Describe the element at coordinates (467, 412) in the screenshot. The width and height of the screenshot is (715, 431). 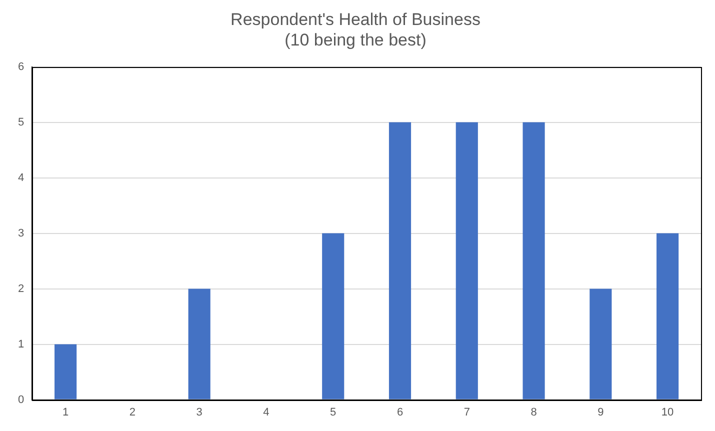
I see `x-tick-label: 7` at that location.